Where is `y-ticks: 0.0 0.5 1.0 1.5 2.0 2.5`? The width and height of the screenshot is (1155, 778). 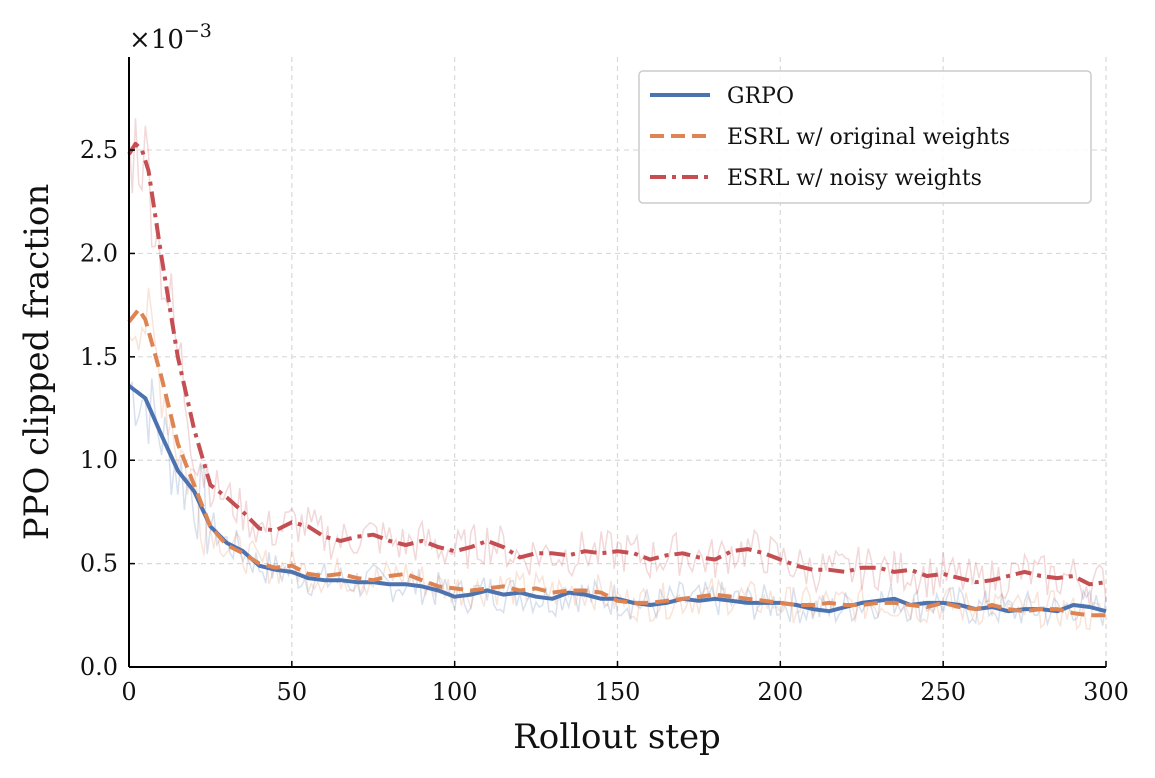
y-ticks: 0.0 0.5 1.0 1.5 2.0 2.5 is located at coordinates (107, 408).